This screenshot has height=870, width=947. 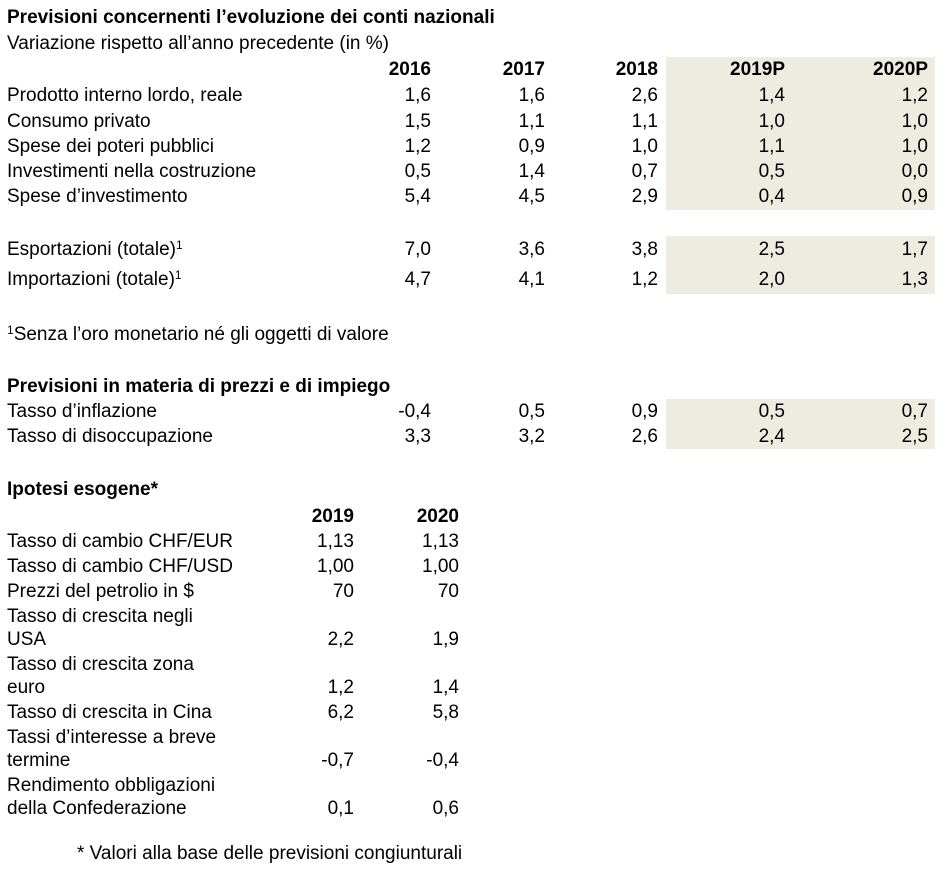 What do you see at coordinates (771, 196) in the screenshot?
I see `cell: 0,4` at bounding box center [771, 196].